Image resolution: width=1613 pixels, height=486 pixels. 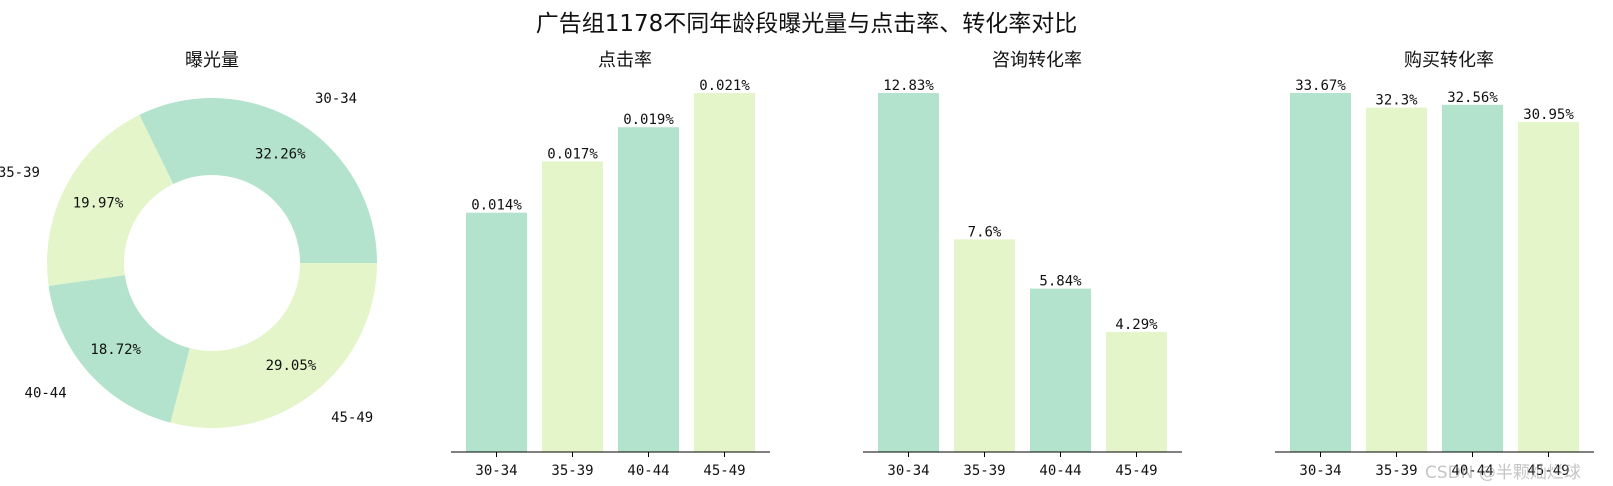 What do you see at coordinates (46, 394) in the screenshot?
I see `pie-category-label: 40-44` at bounding box center [46, 394].